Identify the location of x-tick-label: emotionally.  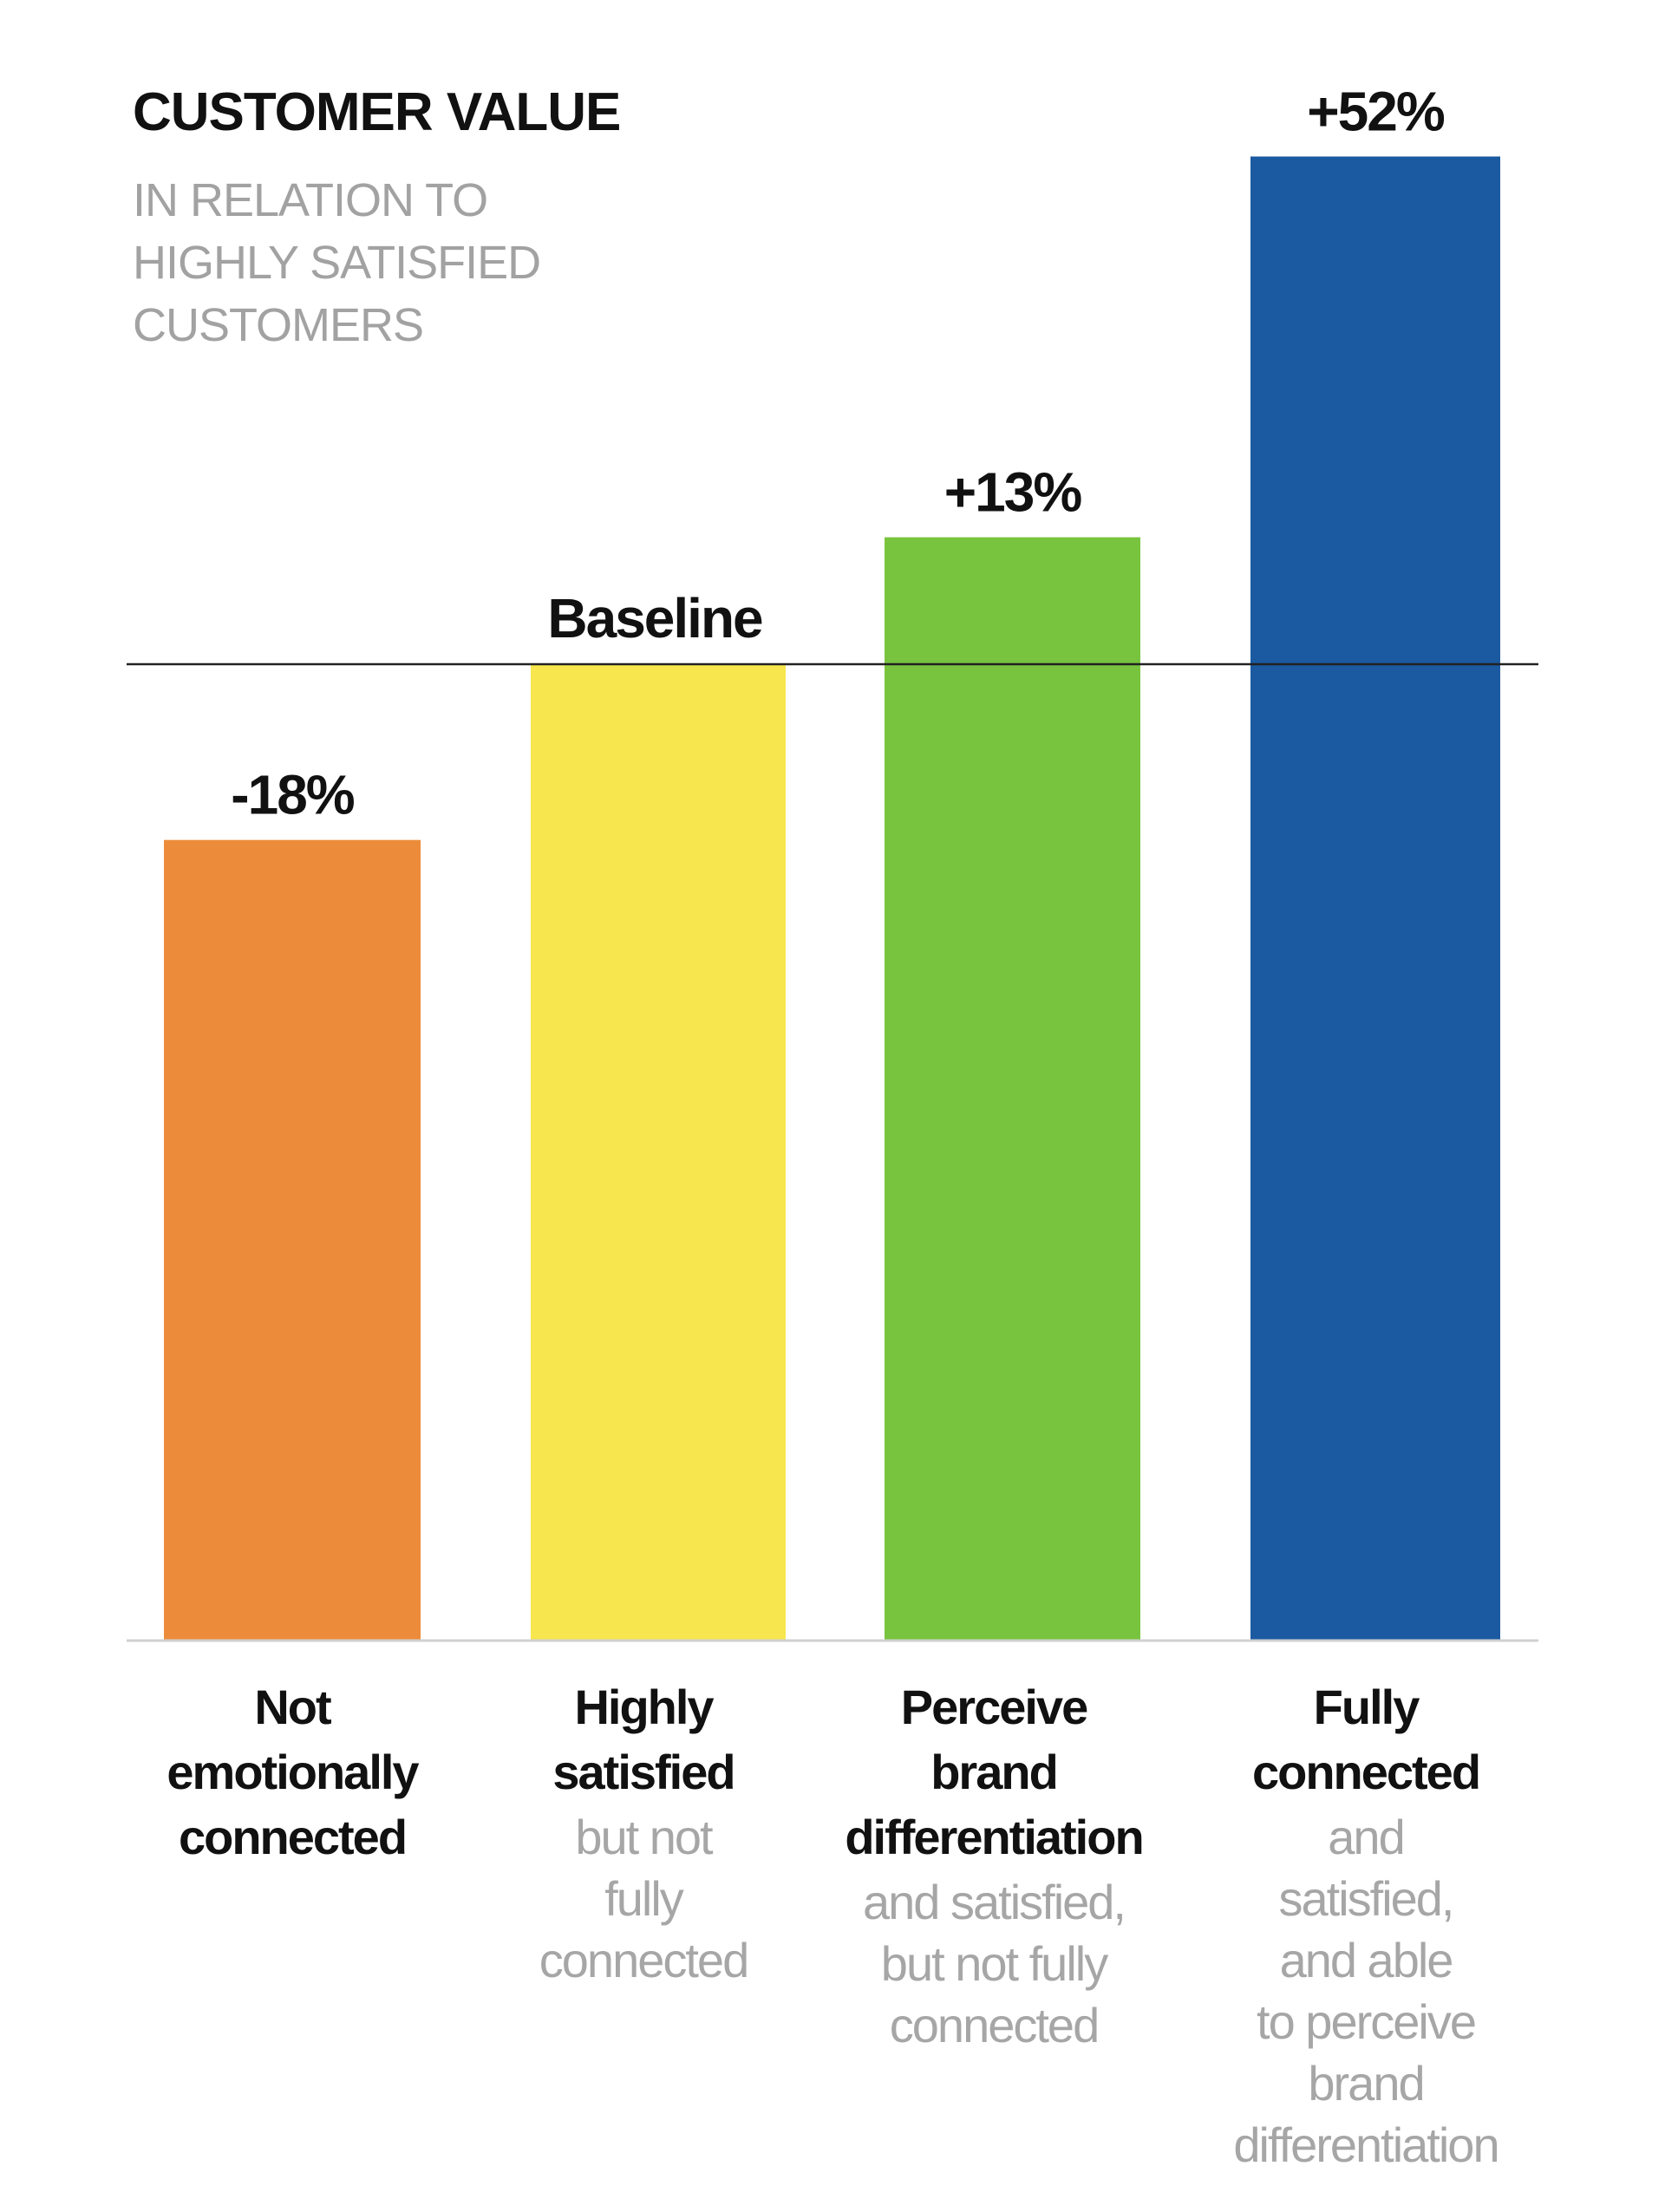
(292, 1772).